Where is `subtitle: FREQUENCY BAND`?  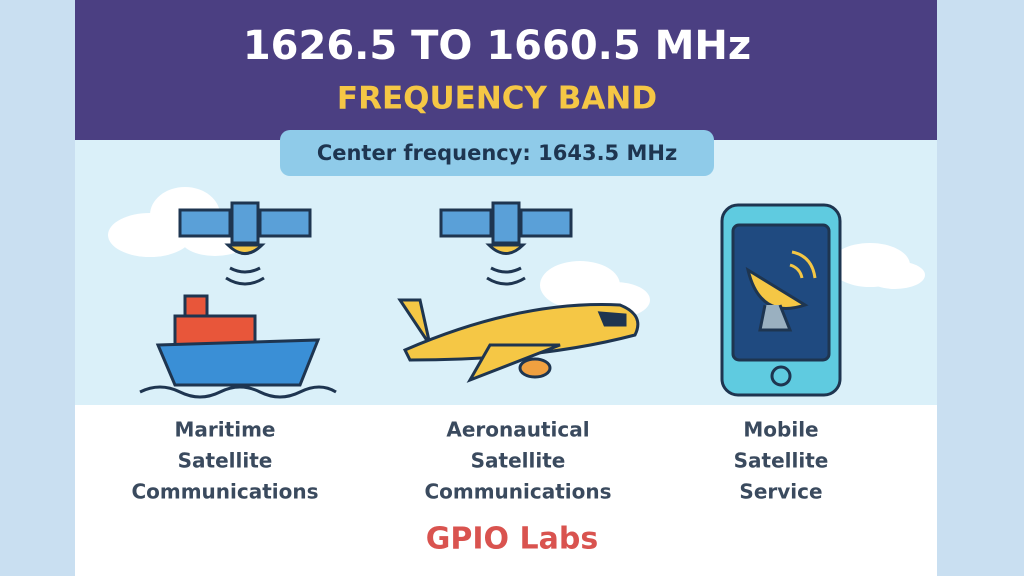
subtitle: FREQUENCY BAND is located at coordinates (497, 99).